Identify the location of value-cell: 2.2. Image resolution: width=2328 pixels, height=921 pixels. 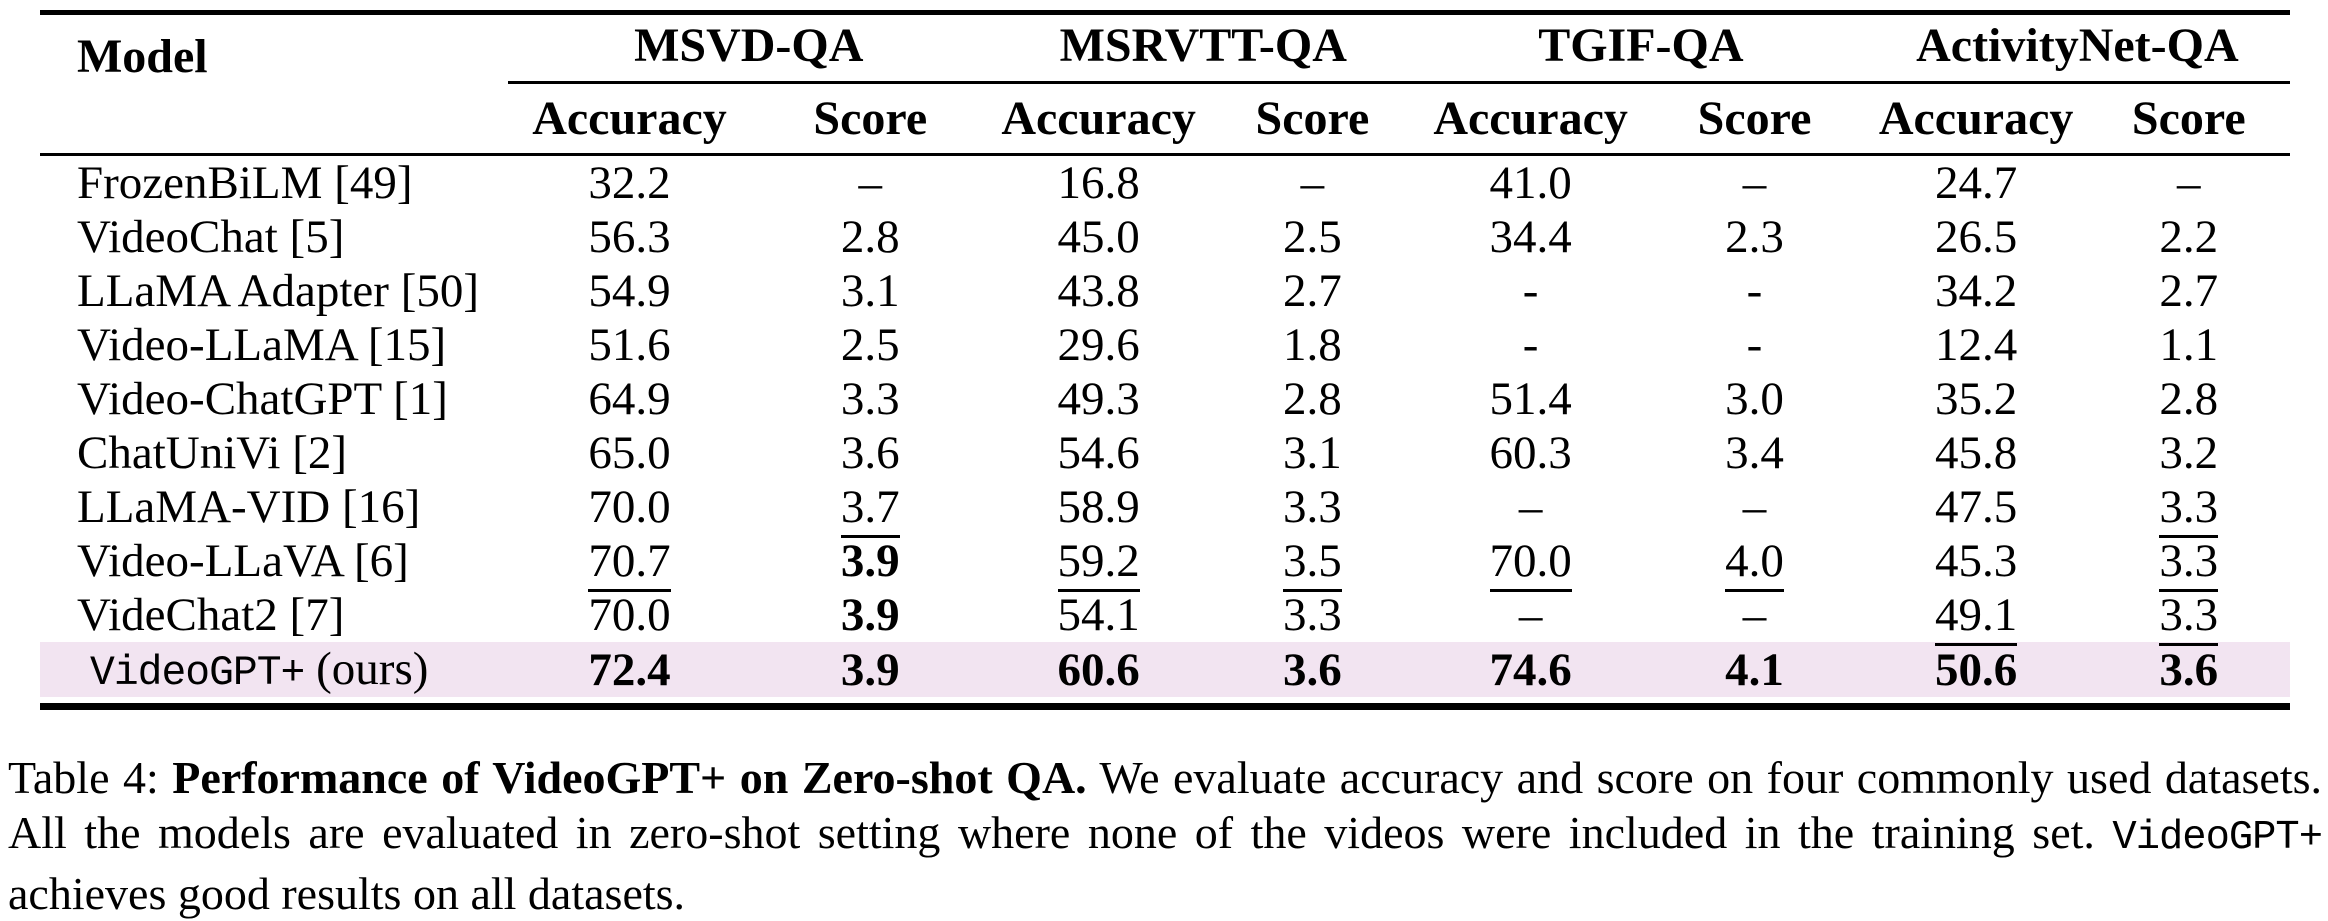
(2189, 237).